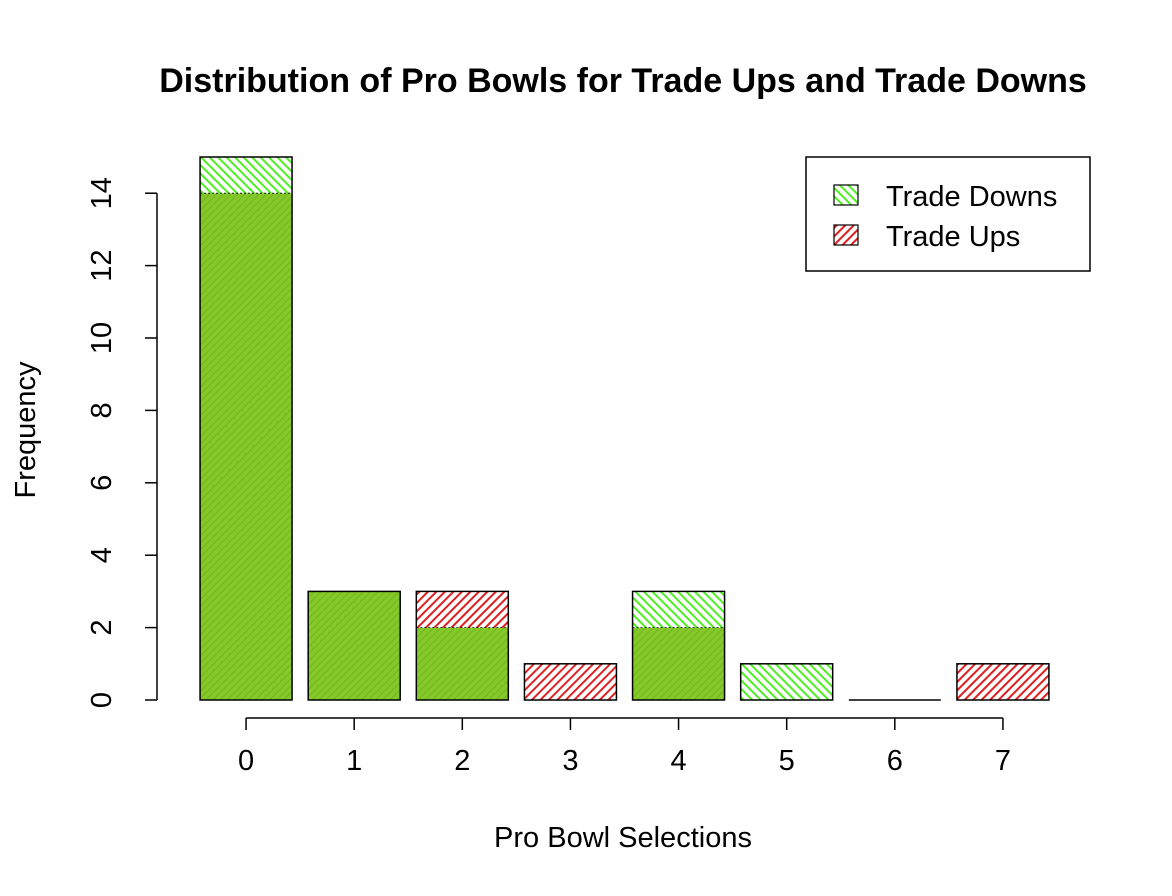 The height and width of the screenshot is (896, 1172). What do you see at coordinates (570, 761) in the screenshot?
I see `x-tick-label: 3` at bounding box center [570, 761].